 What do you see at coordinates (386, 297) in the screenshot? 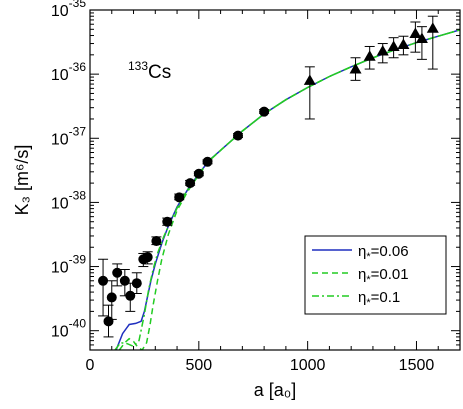
I see `legend-value: =0.1` at bounding box center [386, 297].